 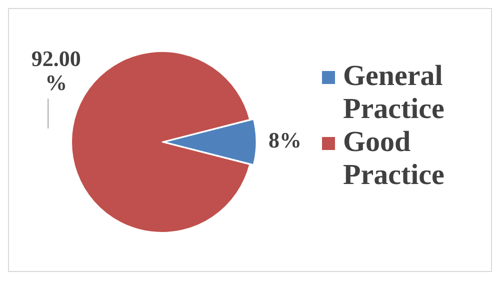 What do you see at coordinates (285, 140) in the screenshot?
I see `data-label: 8%` at bounding box center [285, 140].